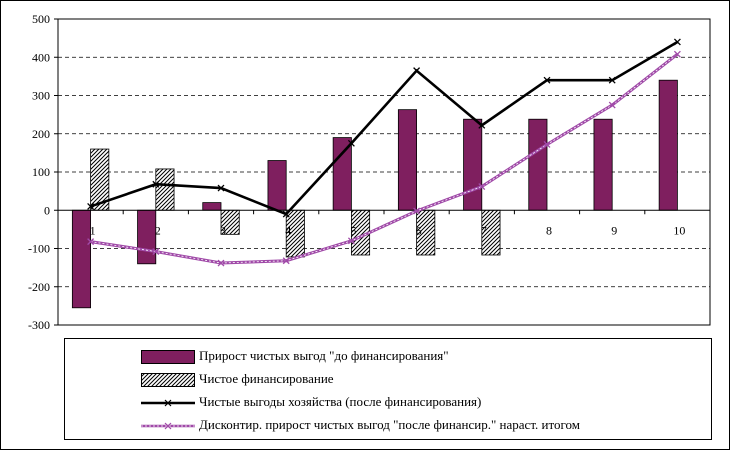  I want to click on x-tick-label: 4, so click(288, 230).